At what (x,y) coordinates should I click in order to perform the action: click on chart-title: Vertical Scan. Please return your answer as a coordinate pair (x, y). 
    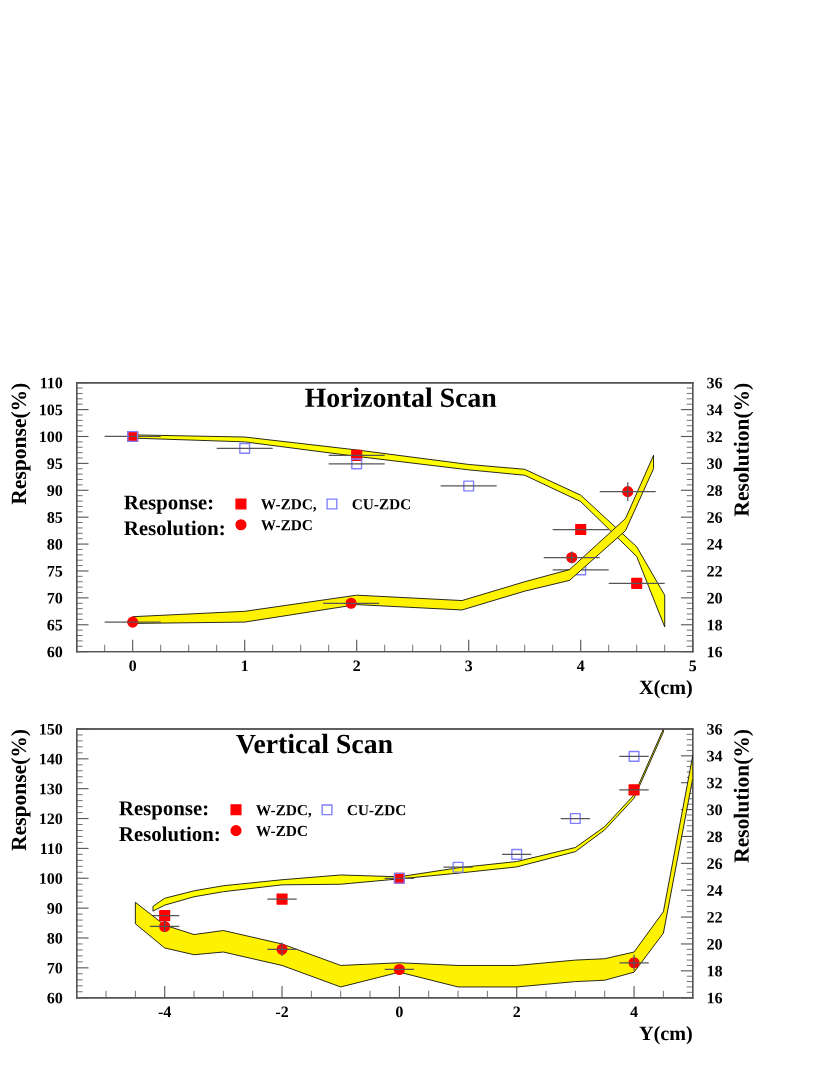
    Looking at the image, I should click on (314, 743).